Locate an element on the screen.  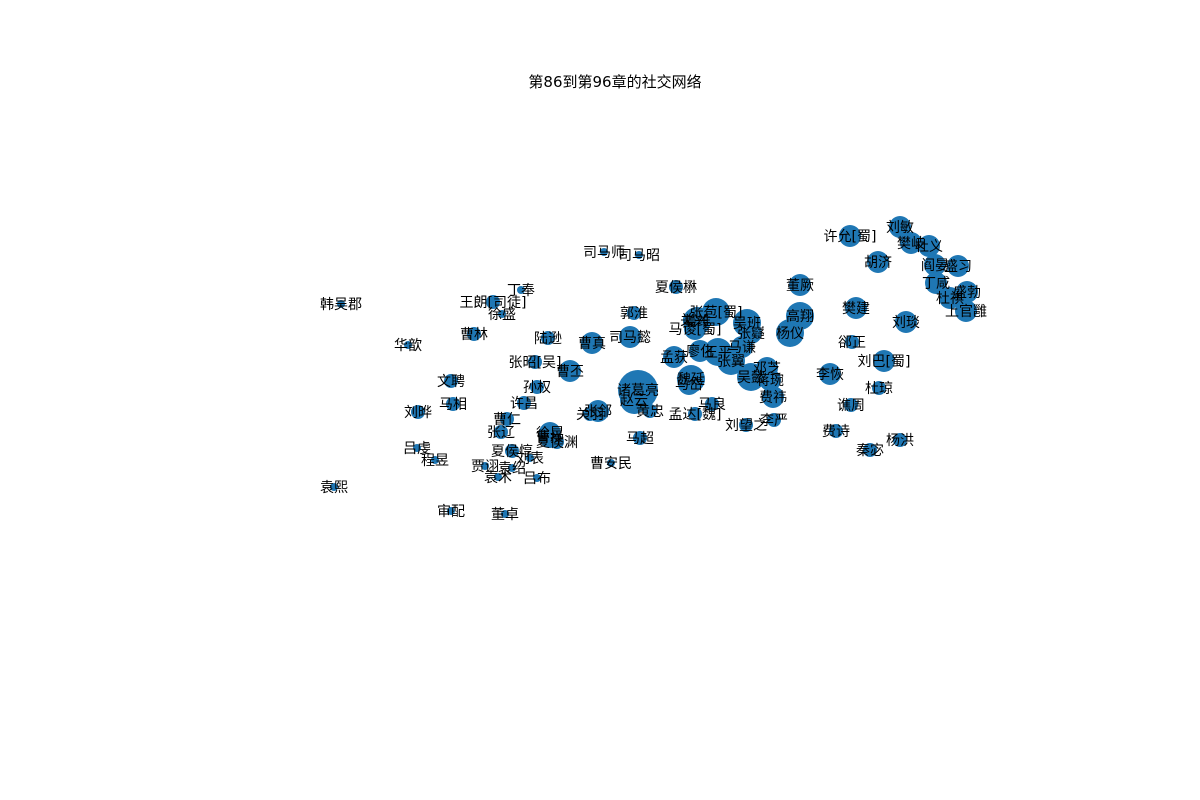
node-label: 李严 is located at coordinates (774, 421).